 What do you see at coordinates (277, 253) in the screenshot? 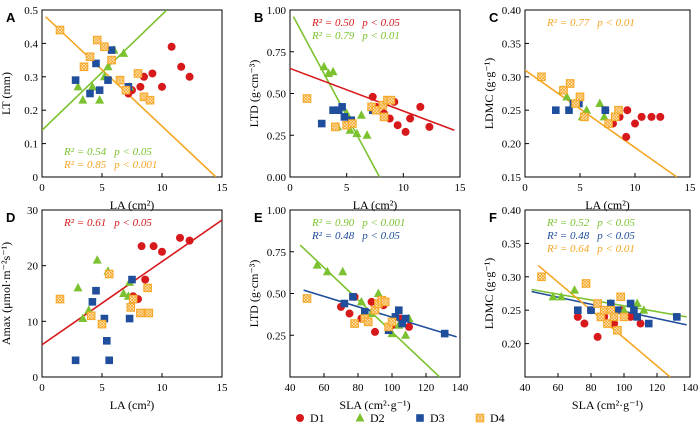
I see `y-tick-label: 0.75` at bounding box center [277, 253].